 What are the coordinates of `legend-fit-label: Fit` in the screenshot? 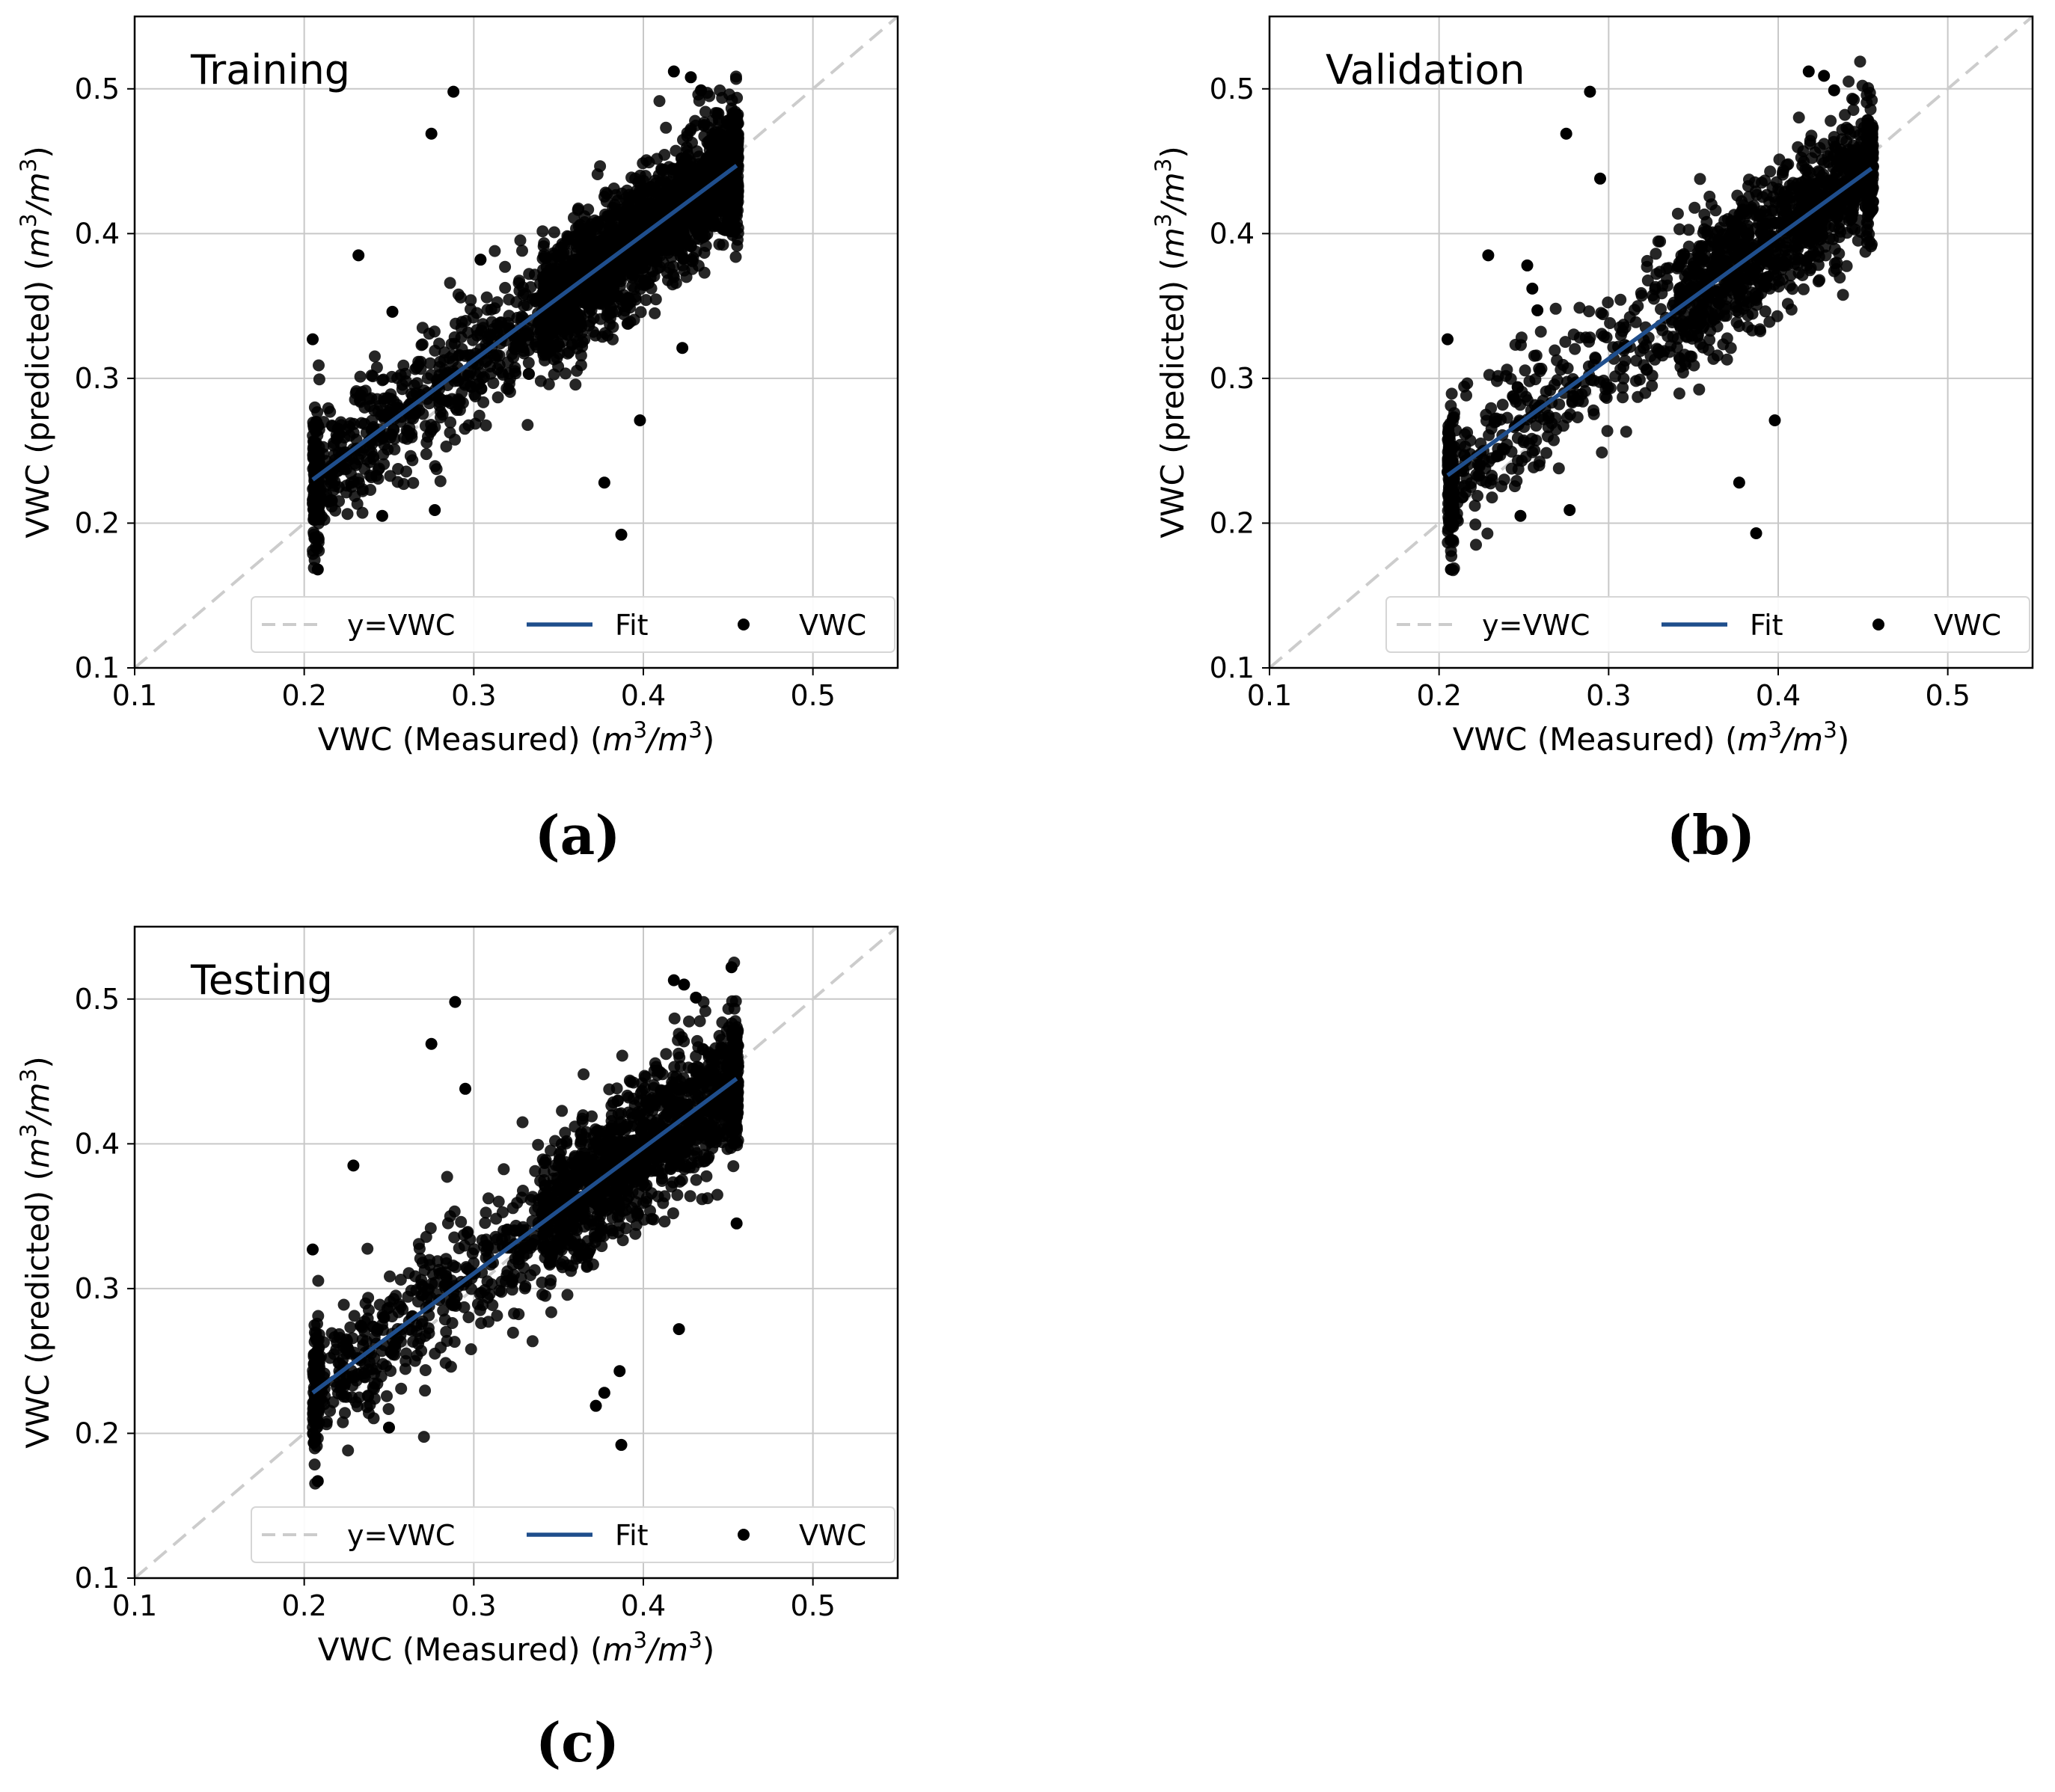 It's located at (1766, 625).